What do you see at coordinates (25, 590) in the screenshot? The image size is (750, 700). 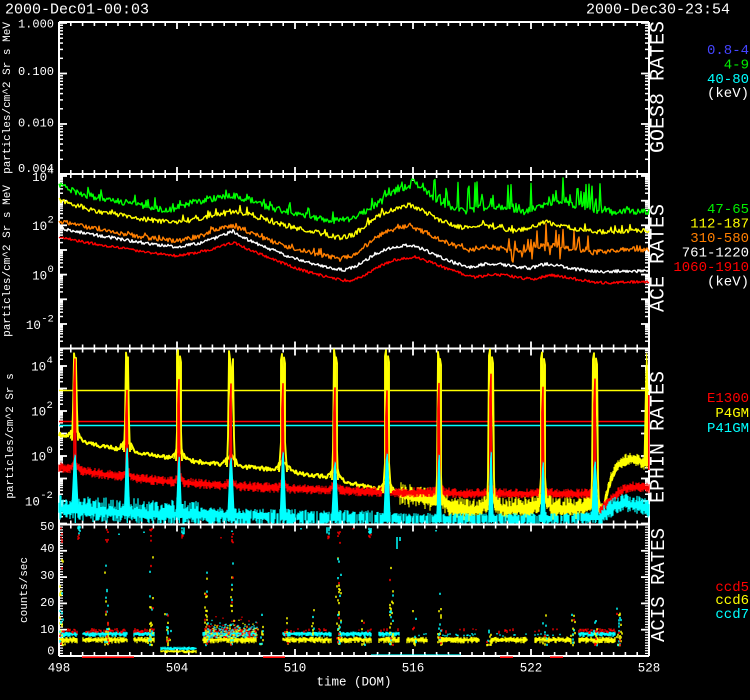 I see `svg-text: counts/sec` at bounding box center [25, 590].